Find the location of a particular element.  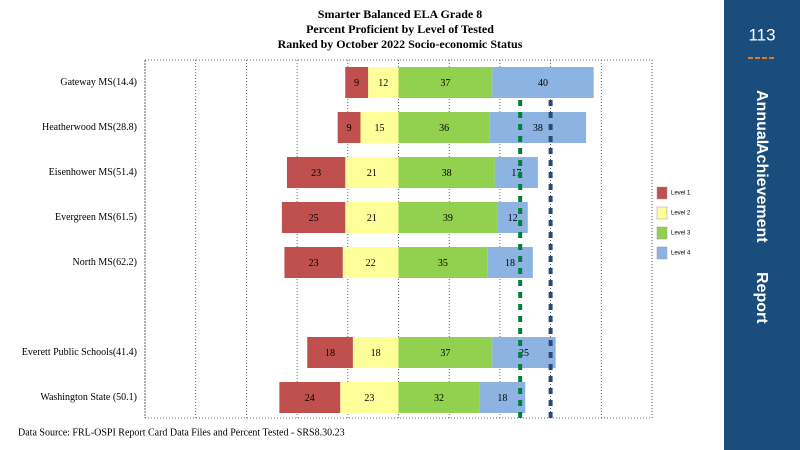

legend-label: Level 3 is located at coordinates (681, 234).